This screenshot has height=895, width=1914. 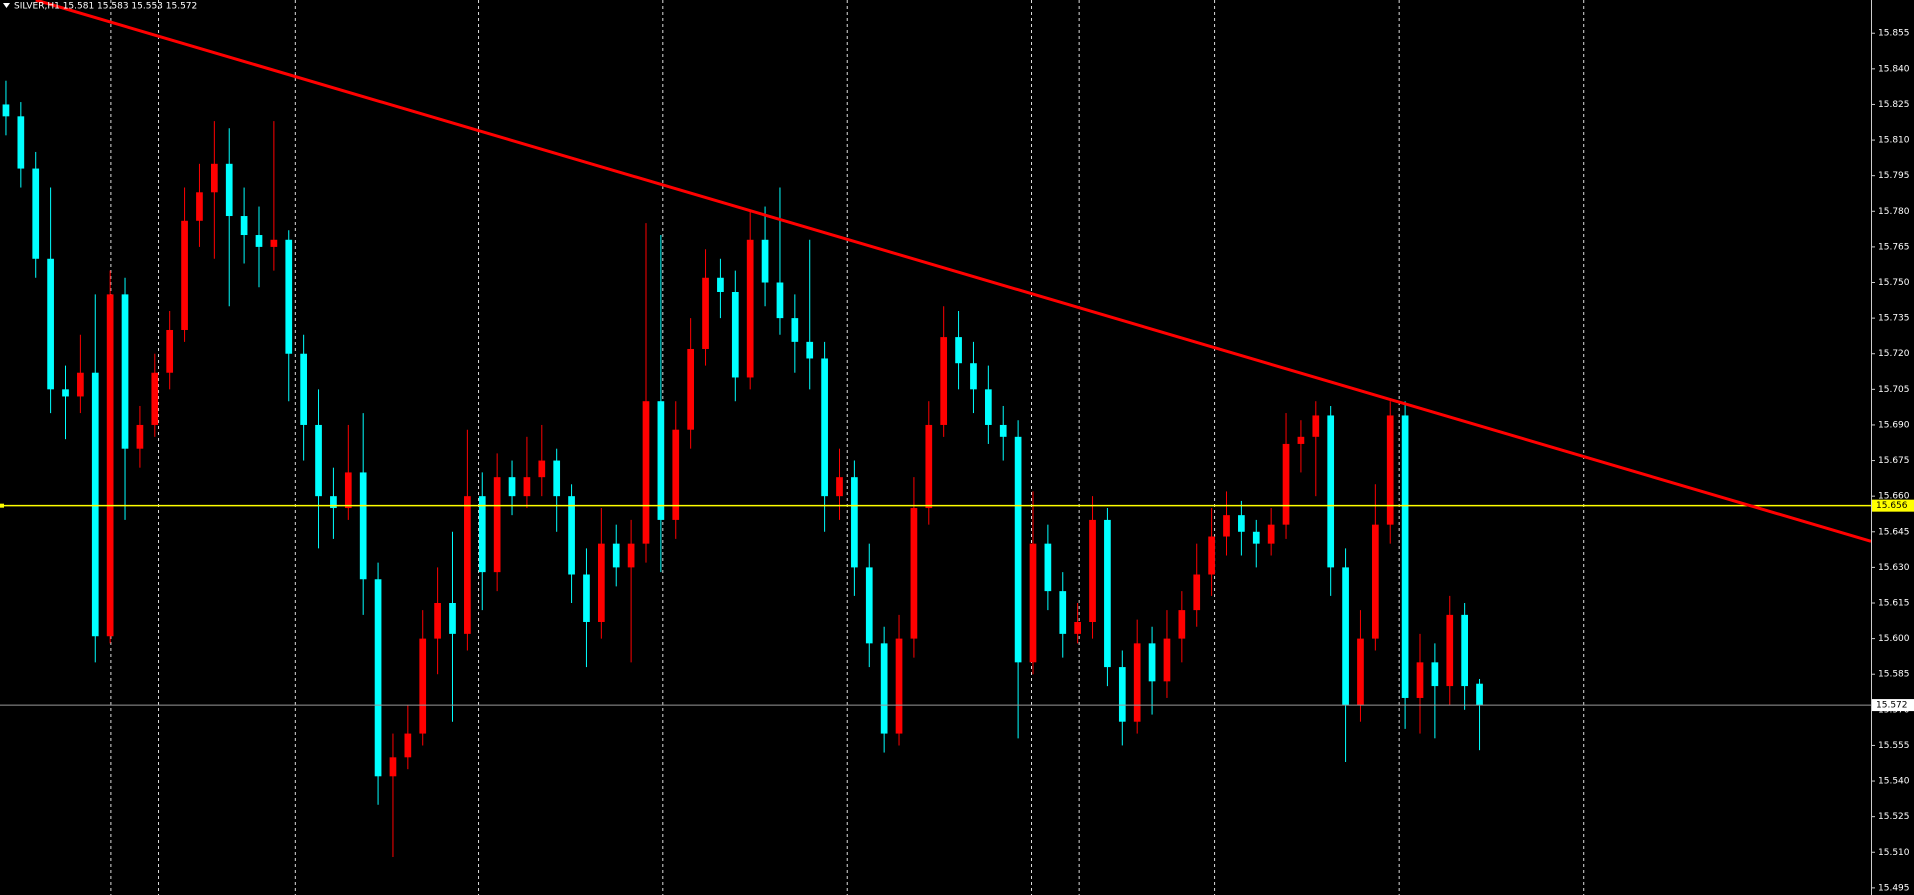 I want to click on menu-triangle, so click(x=6, y=5).